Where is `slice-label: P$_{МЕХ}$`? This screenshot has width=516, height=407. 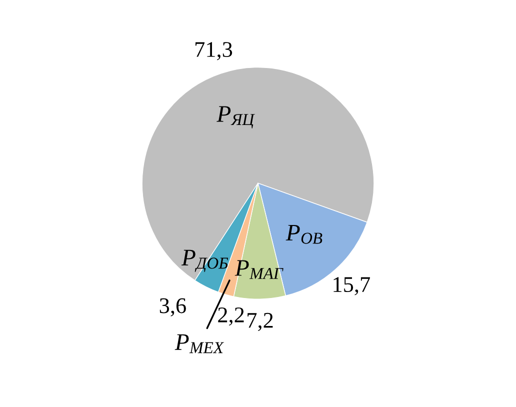
slice-label: P$_{МЕХ}$ is located at coordinates (199, 344).